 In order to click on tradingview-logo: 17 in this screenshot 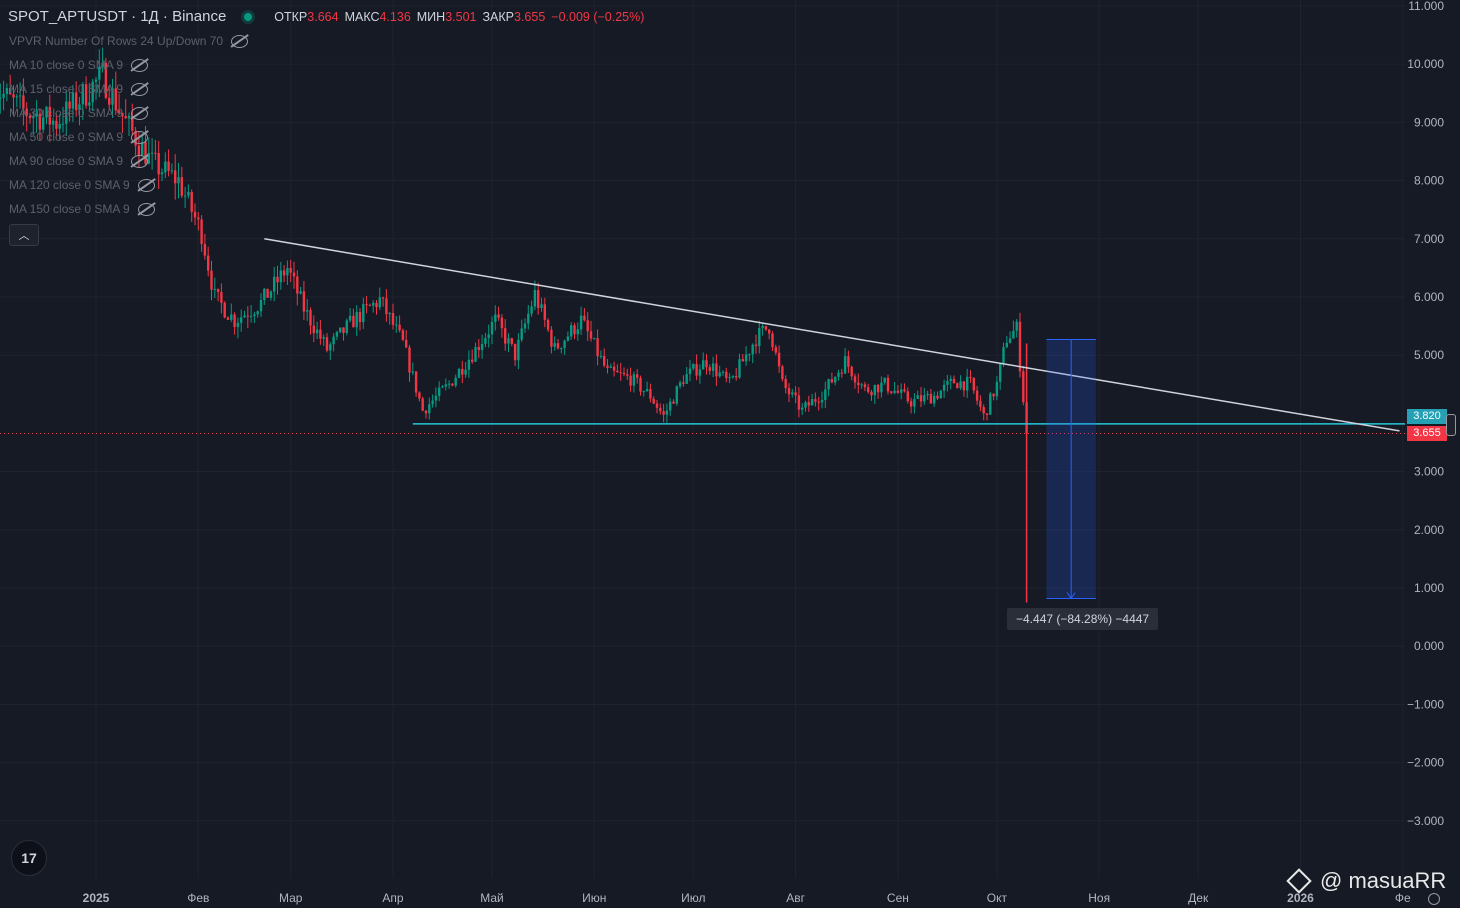, I will do `click(29, 858)`.